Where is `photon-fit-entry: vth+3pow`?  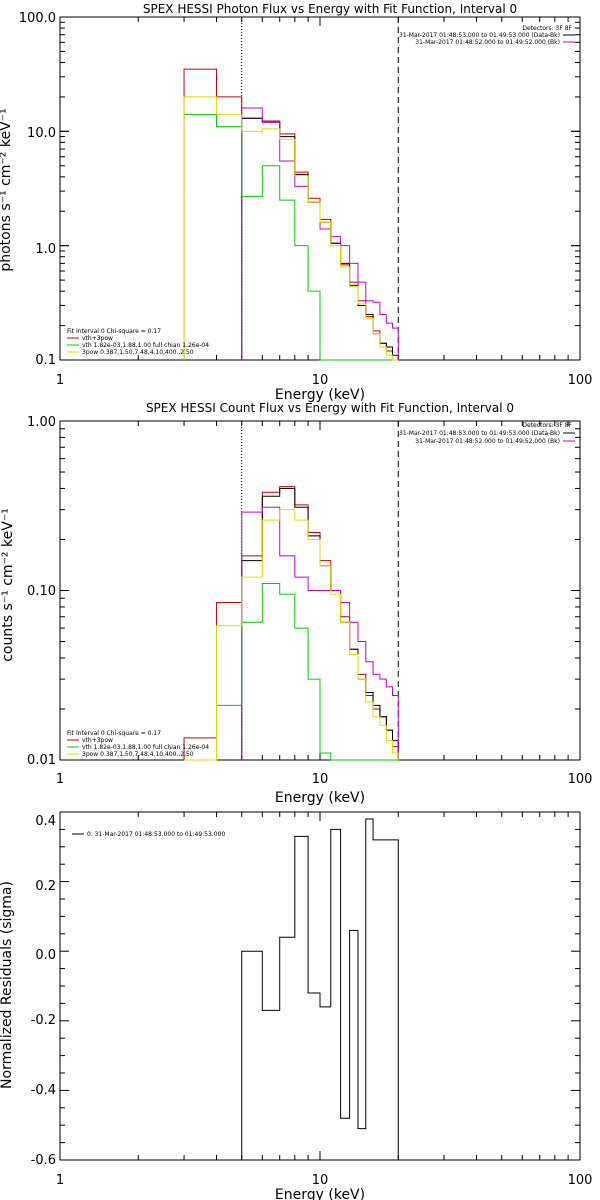 photon-fit-entry: vth+3pow is located at coordinates (97, 338).